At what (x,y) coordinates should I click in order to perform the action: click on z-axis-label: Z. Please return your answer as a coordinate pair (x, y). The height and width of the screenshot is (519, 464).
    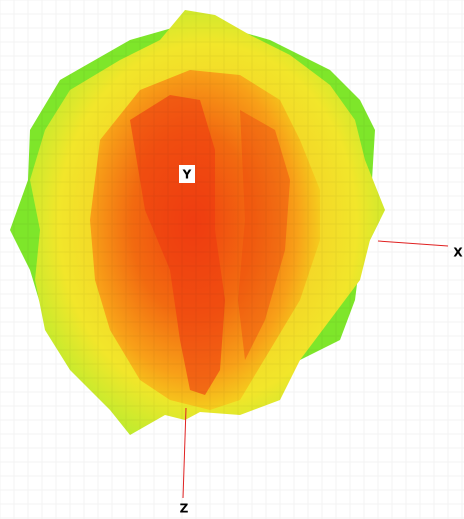
    Looking at the image, I should click on (184, 509).